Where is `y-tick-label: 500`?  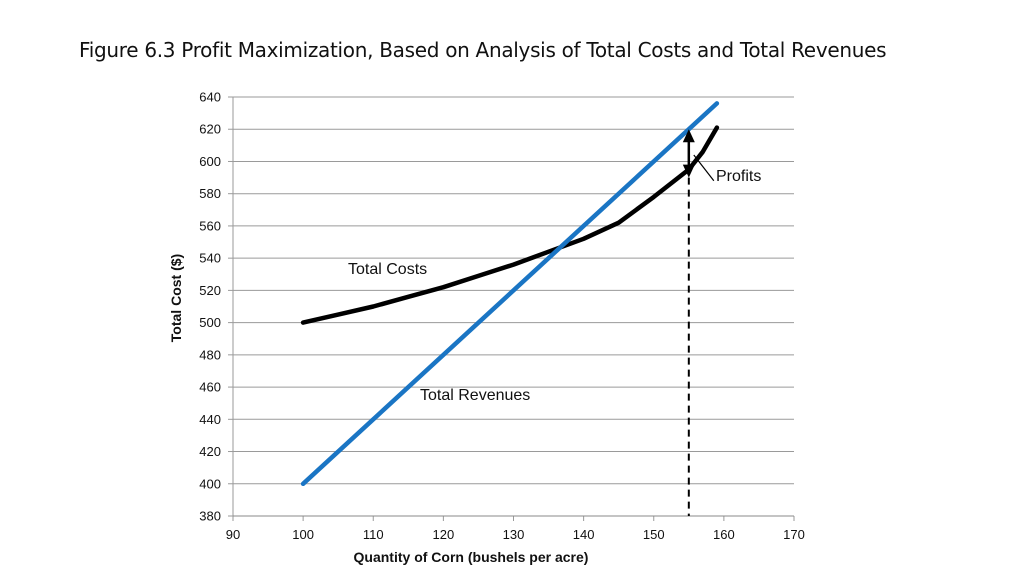 y-tick-label: 500 is located at coordinates (210, 322).